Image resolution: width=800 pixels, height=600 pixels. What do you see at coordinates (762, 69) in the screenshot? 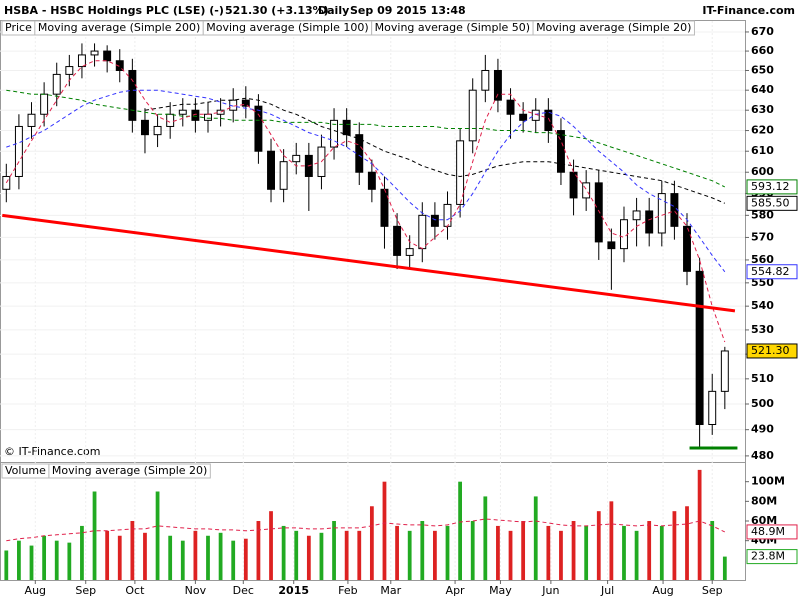
I see `y-tick-label: 650` at bounding box center [762, 69].